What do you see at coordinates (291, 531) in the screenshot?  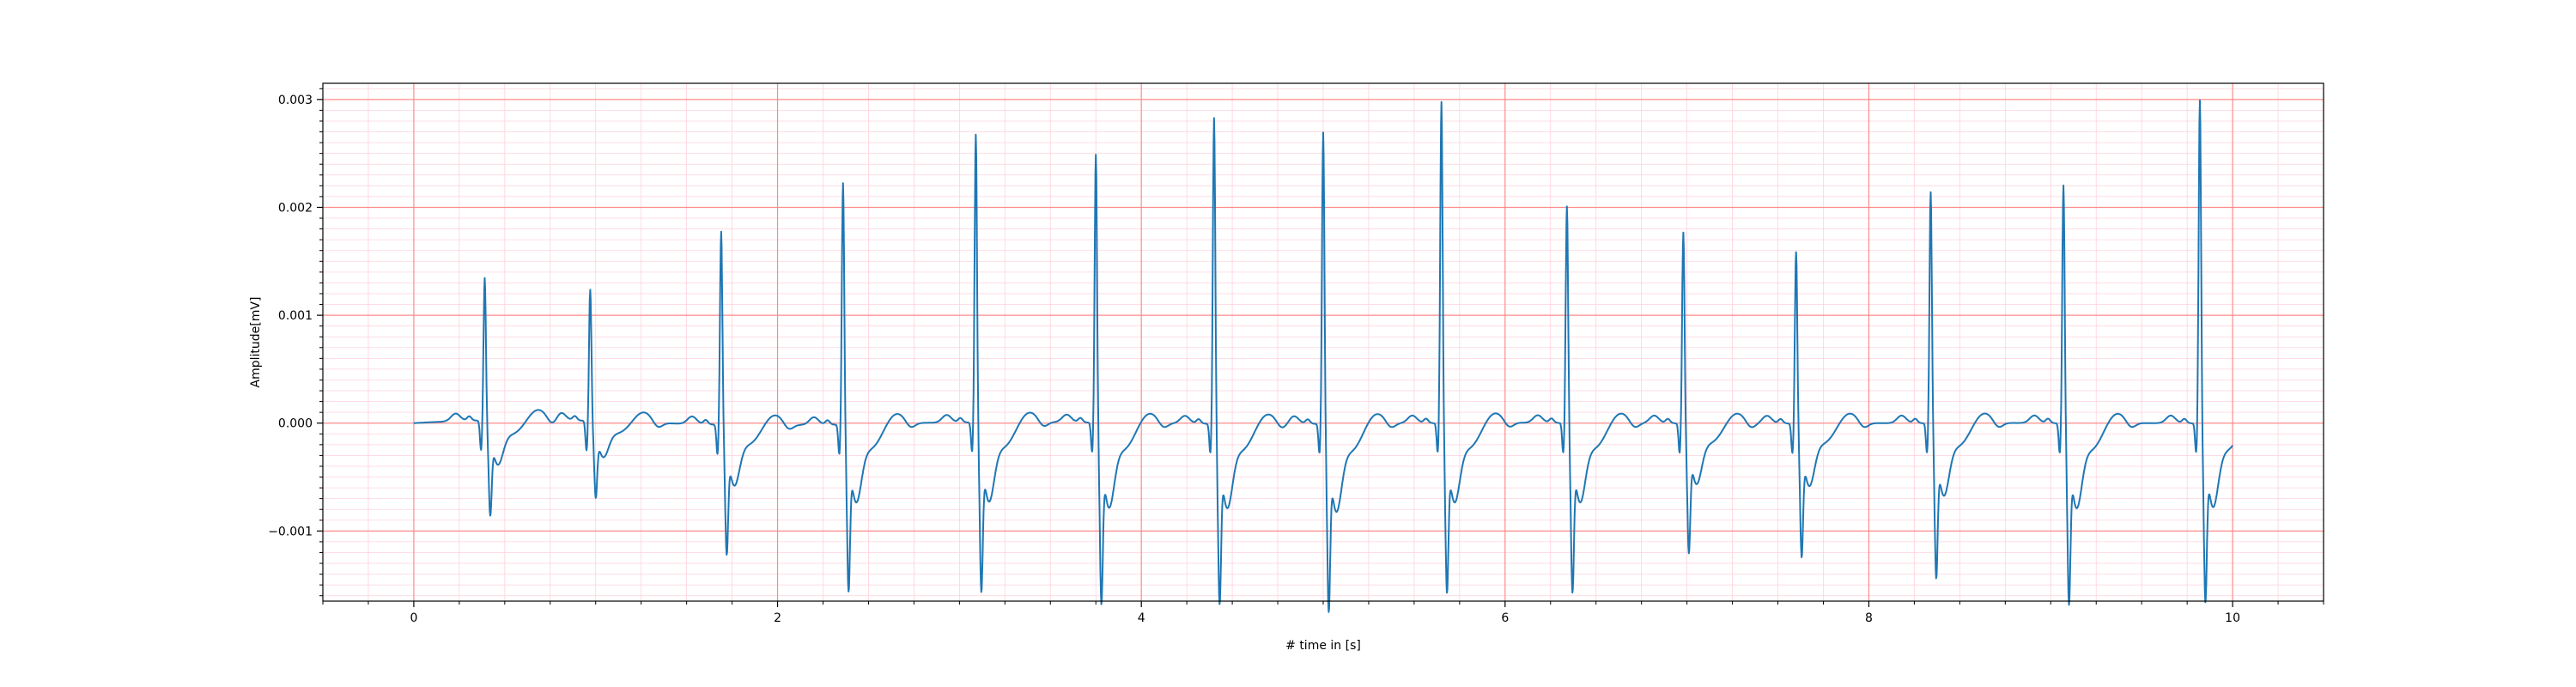 I see `y-tick-label: −0.001` at bounding box center [291, 531].